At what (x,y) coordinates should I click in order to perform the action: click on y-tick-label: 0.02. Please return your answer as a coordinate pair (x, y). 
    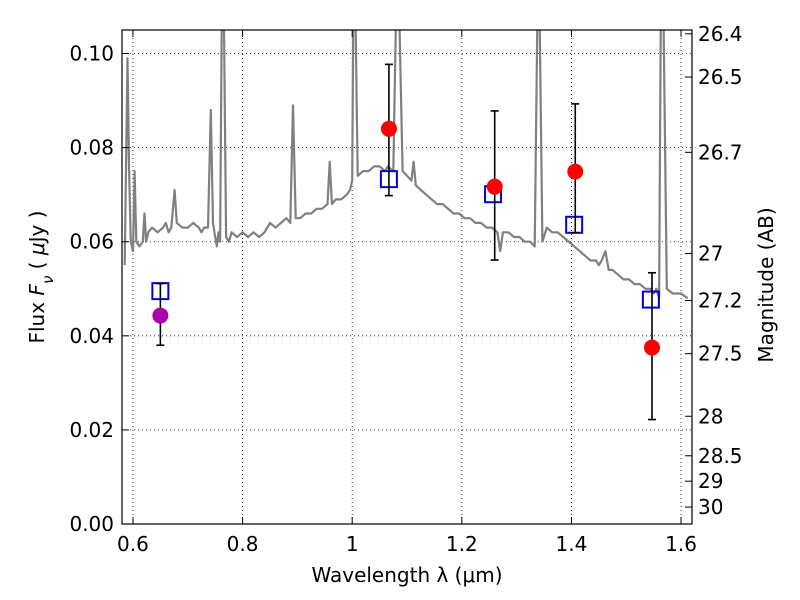
    Looking at the image, I should click on (91, 430).